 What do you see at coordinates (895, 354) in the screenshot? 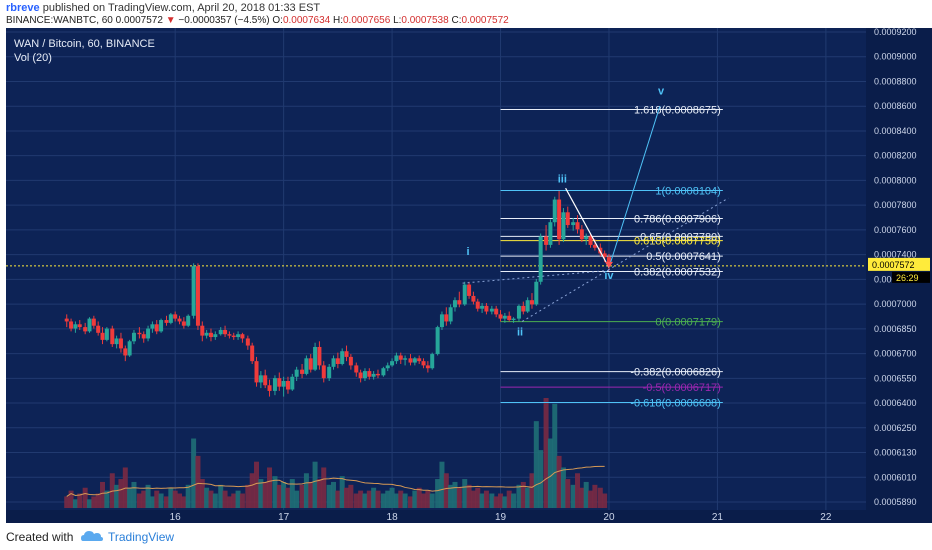
I see `y-tick-label: 0.0006700` at bounding box center [895, 354].